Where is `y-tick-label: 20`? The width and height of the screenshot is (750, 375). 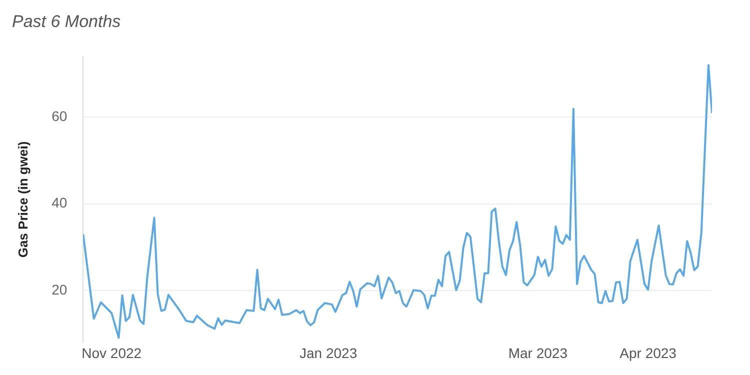 y-tick-label: 20 is located at coordinates (60, 289).